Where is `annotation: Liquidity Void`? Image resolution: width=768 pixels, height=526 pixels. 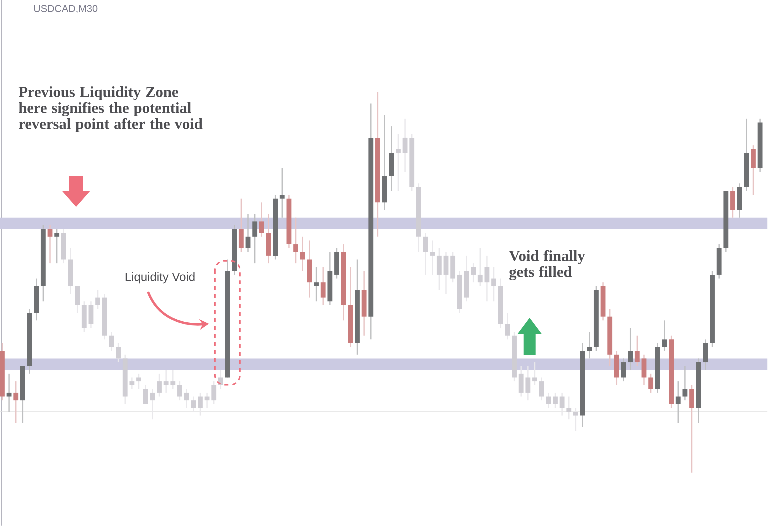 annotation: Liquidity Void is located at coordinates (160, 278).